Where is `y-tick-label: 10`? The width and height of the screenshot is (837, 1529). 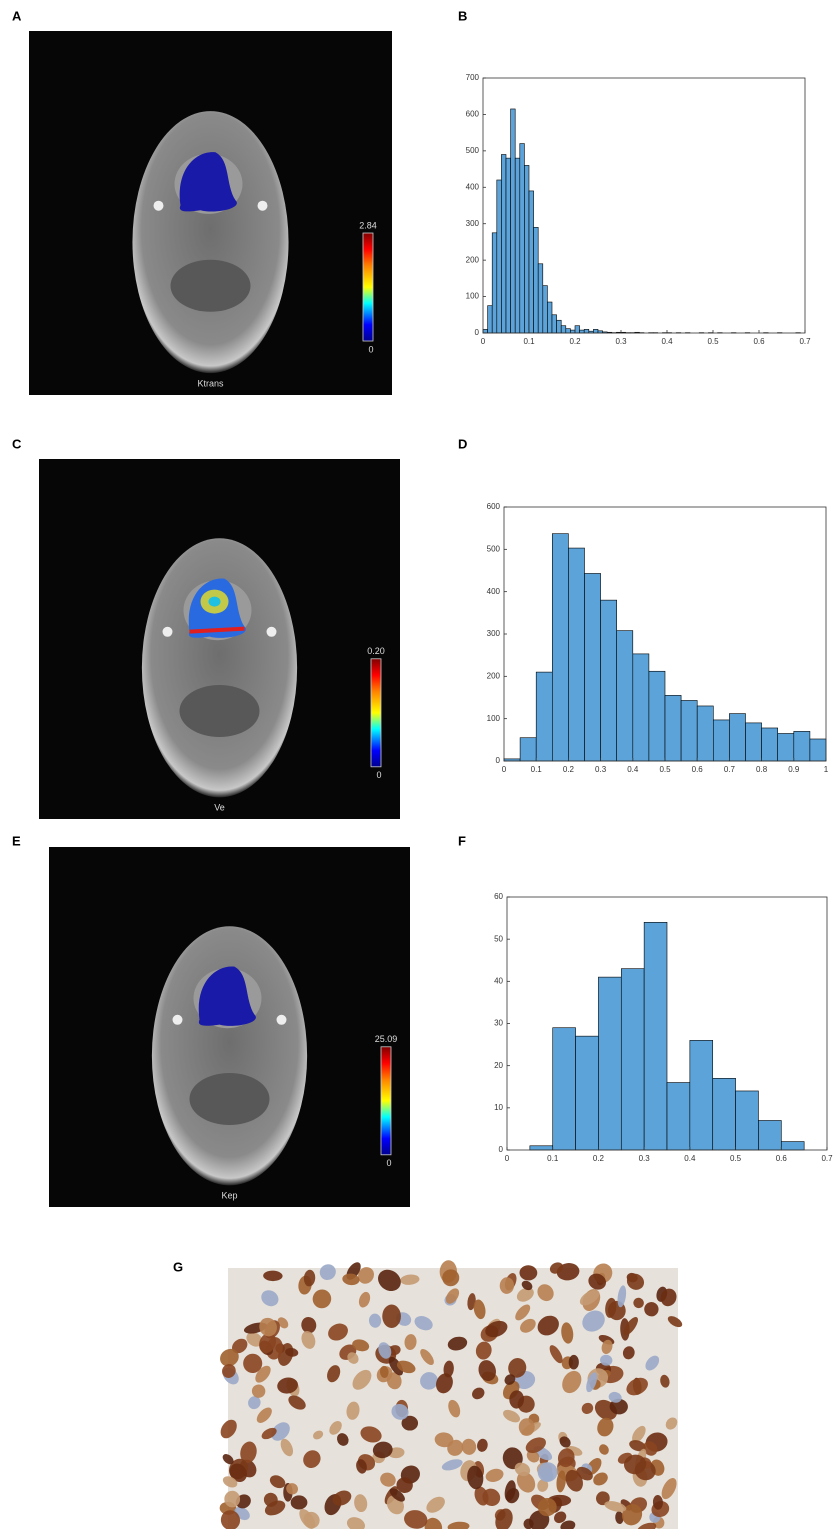
y-tick-label: 10 is located at coordinates (498, 1107).